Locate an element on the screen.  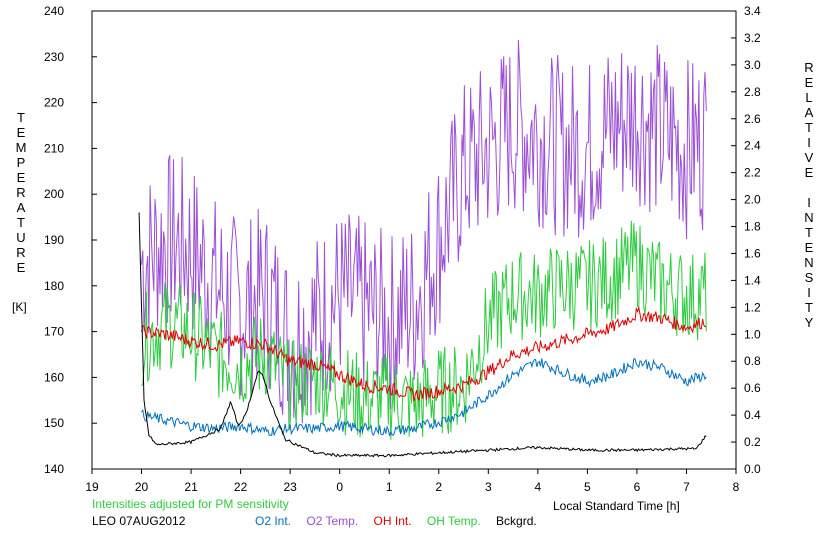
left-tick-label: 230 is located at coordinates (54, 57).